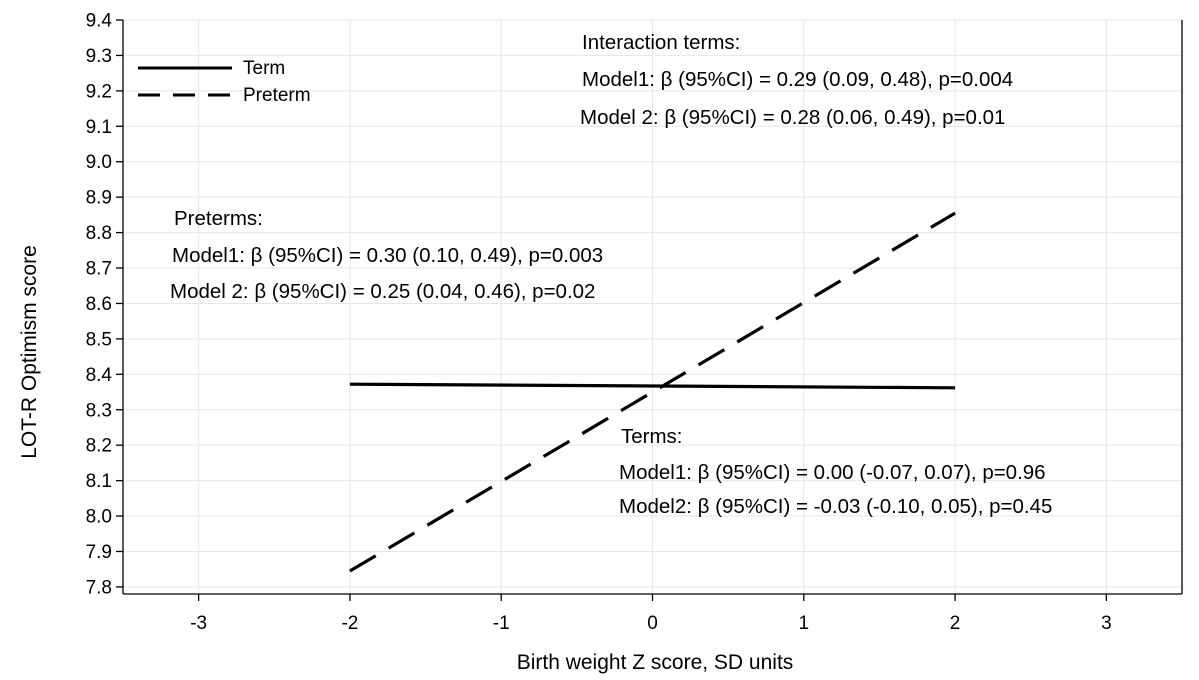 The height and width of the screenshot is (680, 1199). I want to click on y-tick-label: 8.1, so click(99, 481).